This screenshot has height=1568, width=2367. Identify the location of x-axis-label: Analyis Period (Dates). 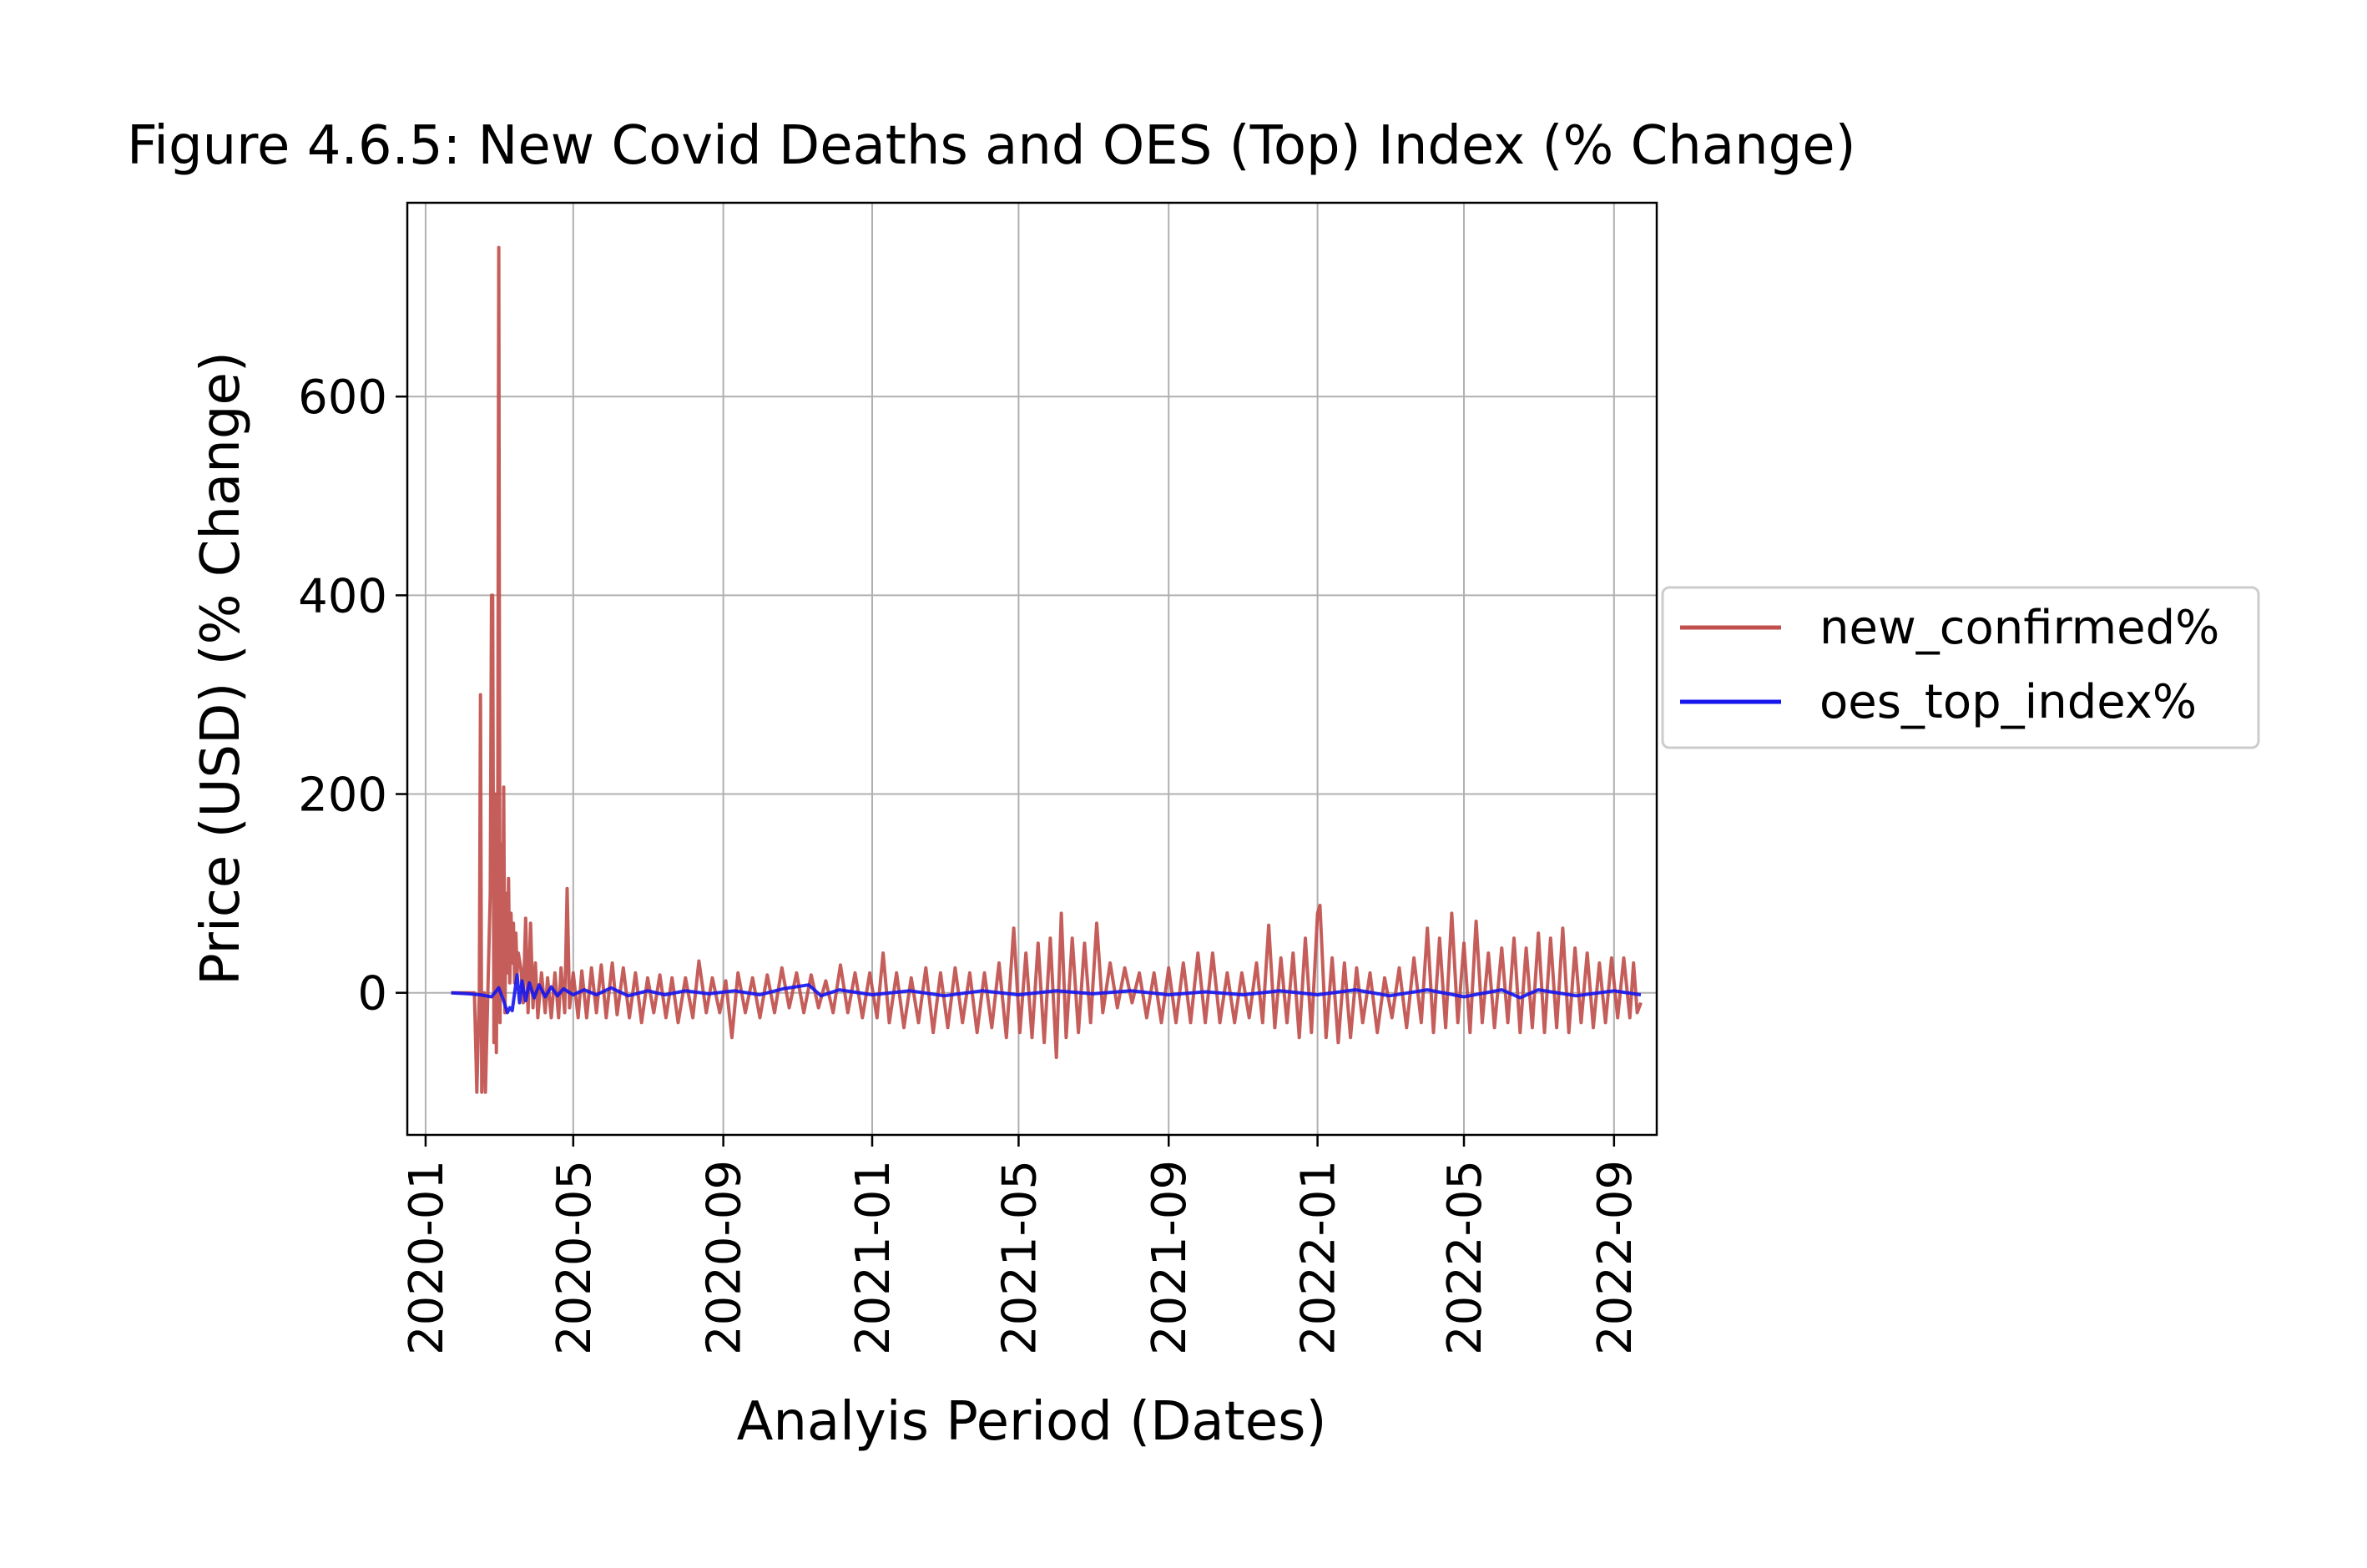
(1032, 1422).